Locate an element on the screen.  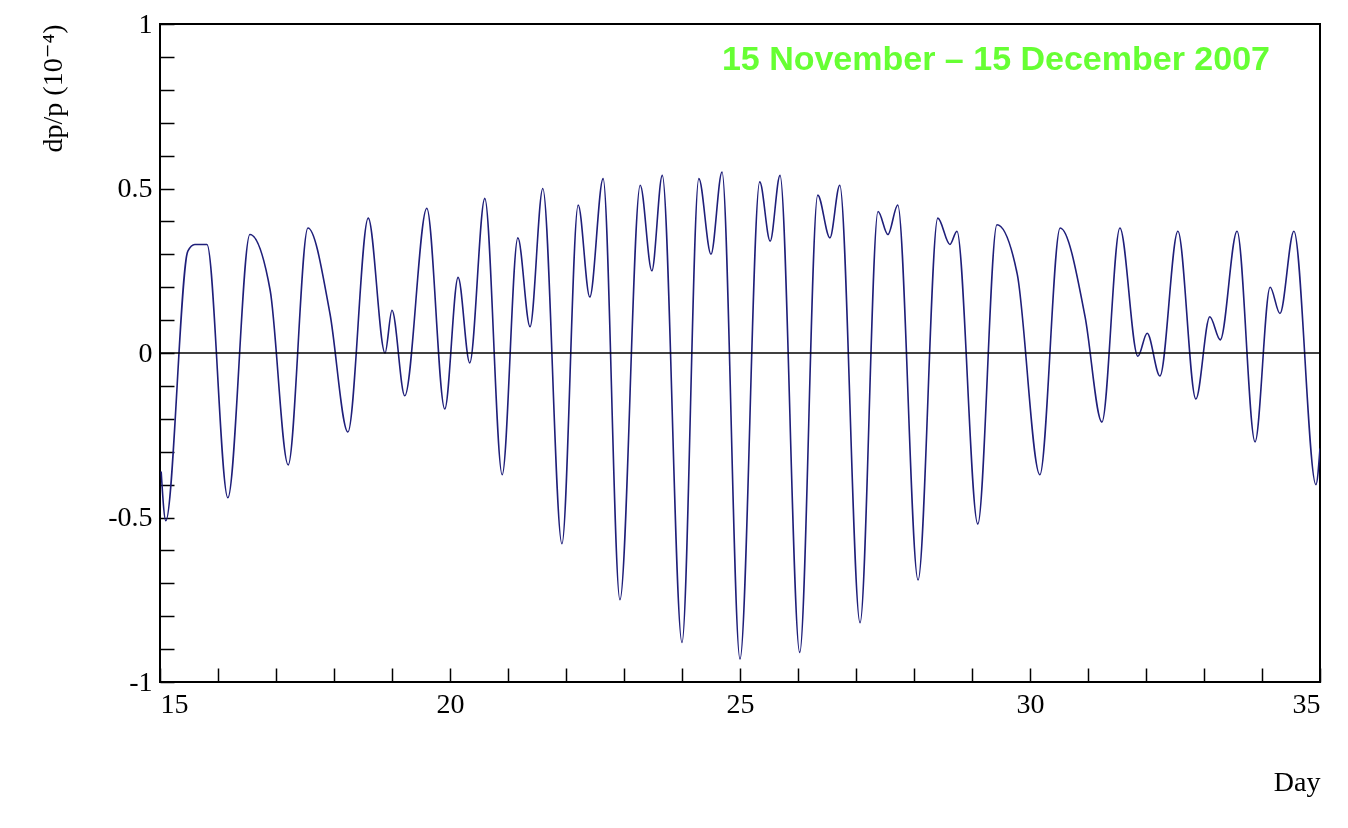
y-tick-label: -1 is located at coordinates (141, 681).